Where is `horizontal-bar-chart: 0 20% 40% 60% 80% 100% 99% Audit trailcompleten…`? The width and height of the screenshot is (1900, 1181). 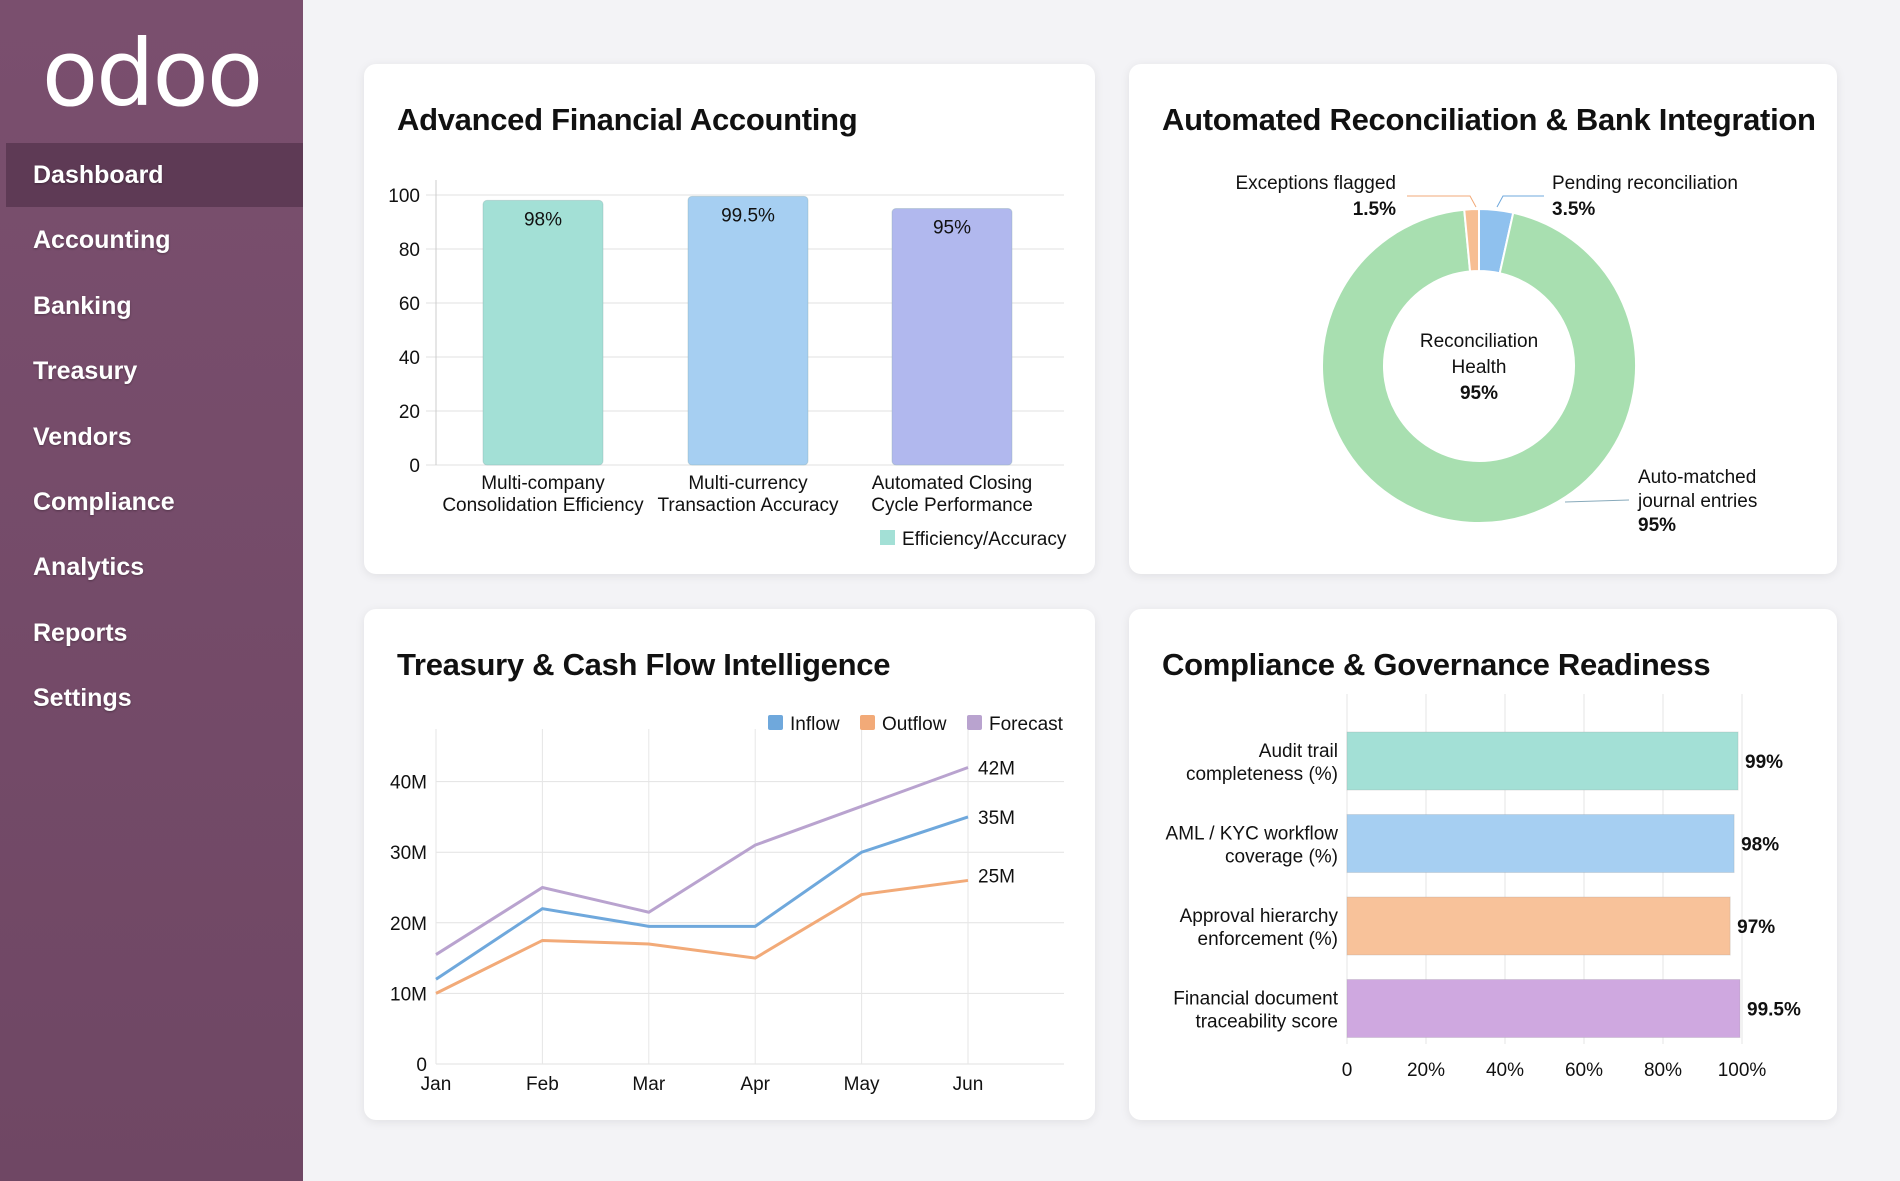 horizontal-bar-chart: 0 20% 40% 60% 80% 100% 99% Audit trailcompleten… is located at coordinates (1483, 887).